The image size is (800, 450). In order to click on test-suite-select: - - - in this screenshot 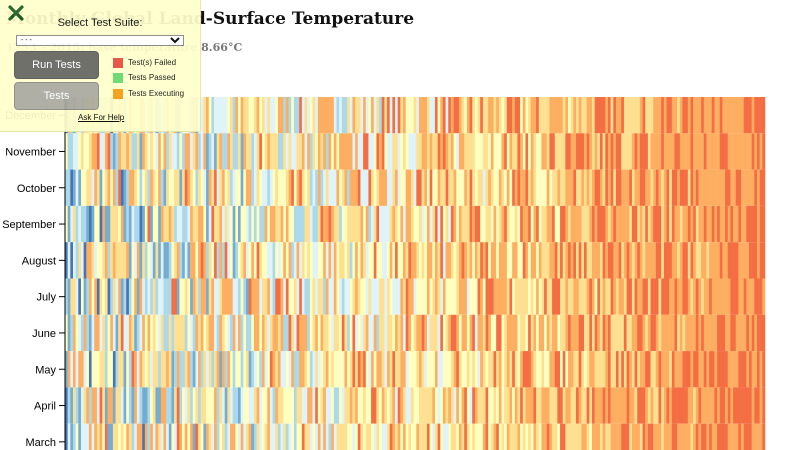, I will do `click(100, 40)`.